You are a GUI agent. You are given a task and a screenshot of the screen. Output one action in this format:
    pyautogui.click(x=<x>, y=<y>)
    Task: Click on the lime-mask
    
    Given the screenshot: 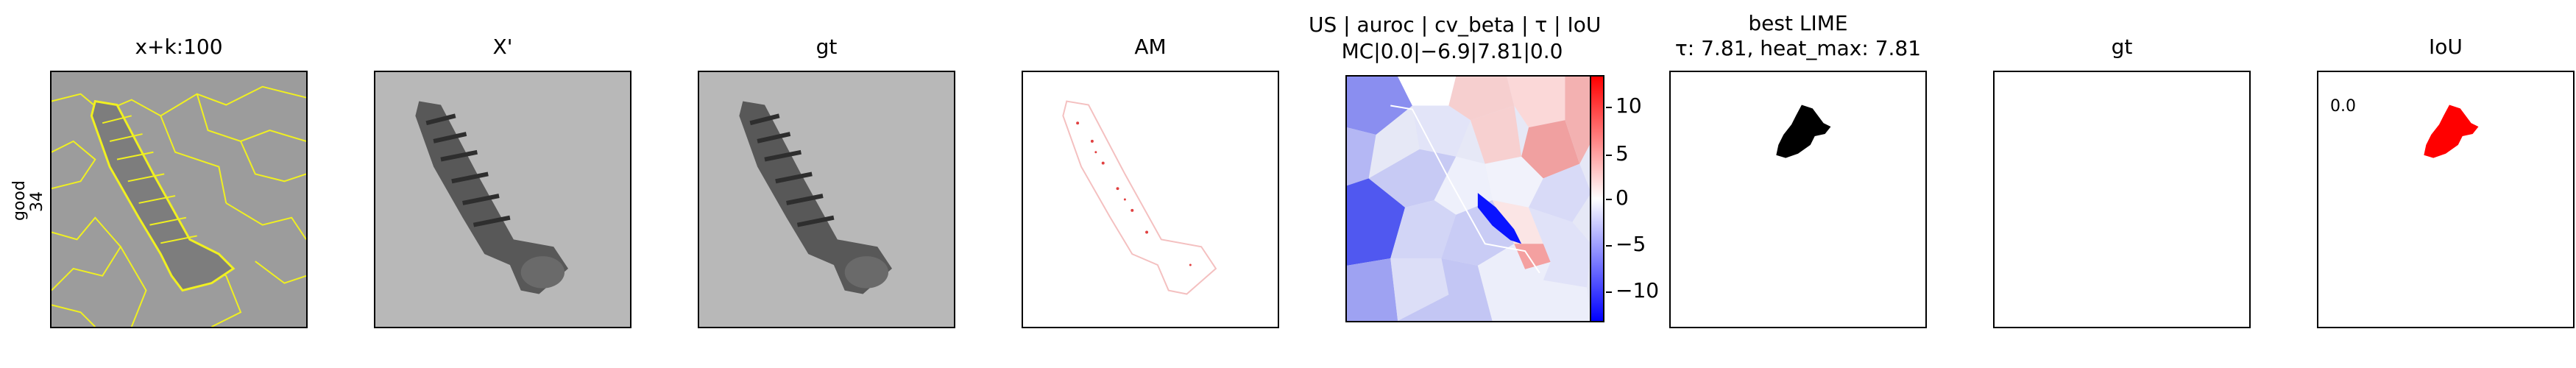 What is the action you would take?
    pyautogui.click(x=1798, y=200)
    